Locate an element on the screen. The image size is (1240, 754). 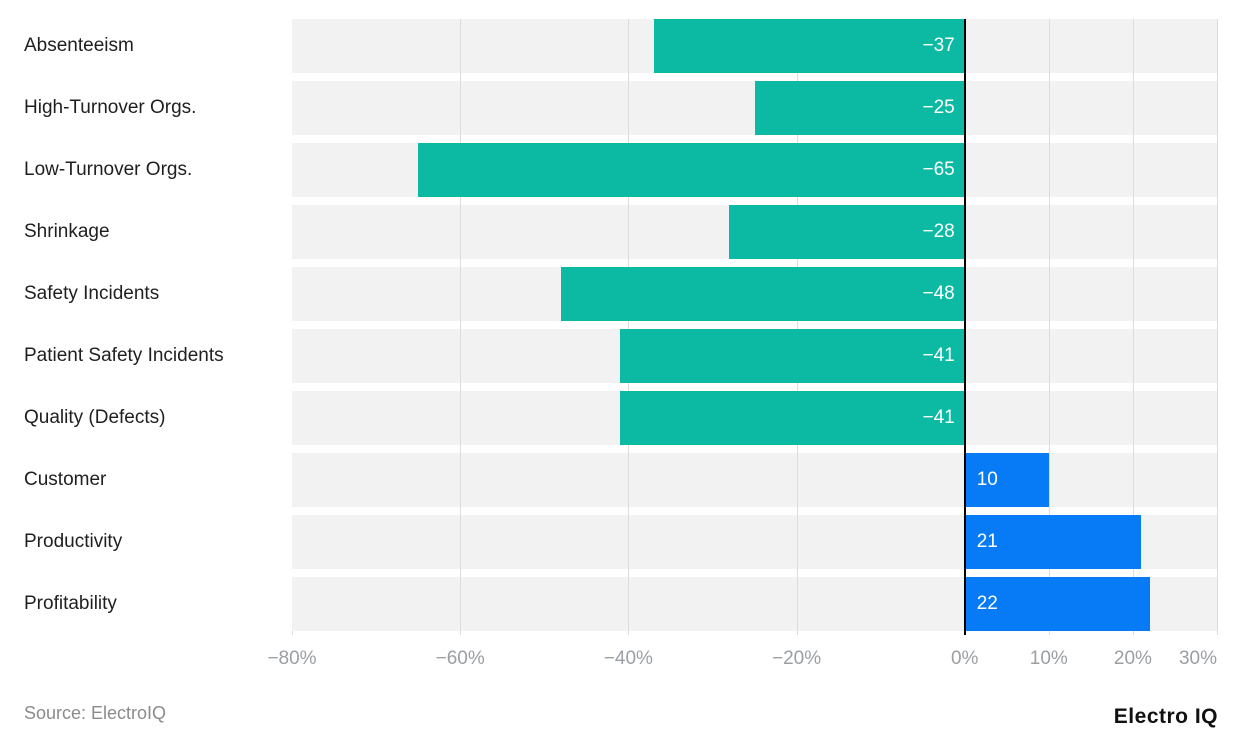
x-tick-label: 20% is located at coordinates (1132, 658).